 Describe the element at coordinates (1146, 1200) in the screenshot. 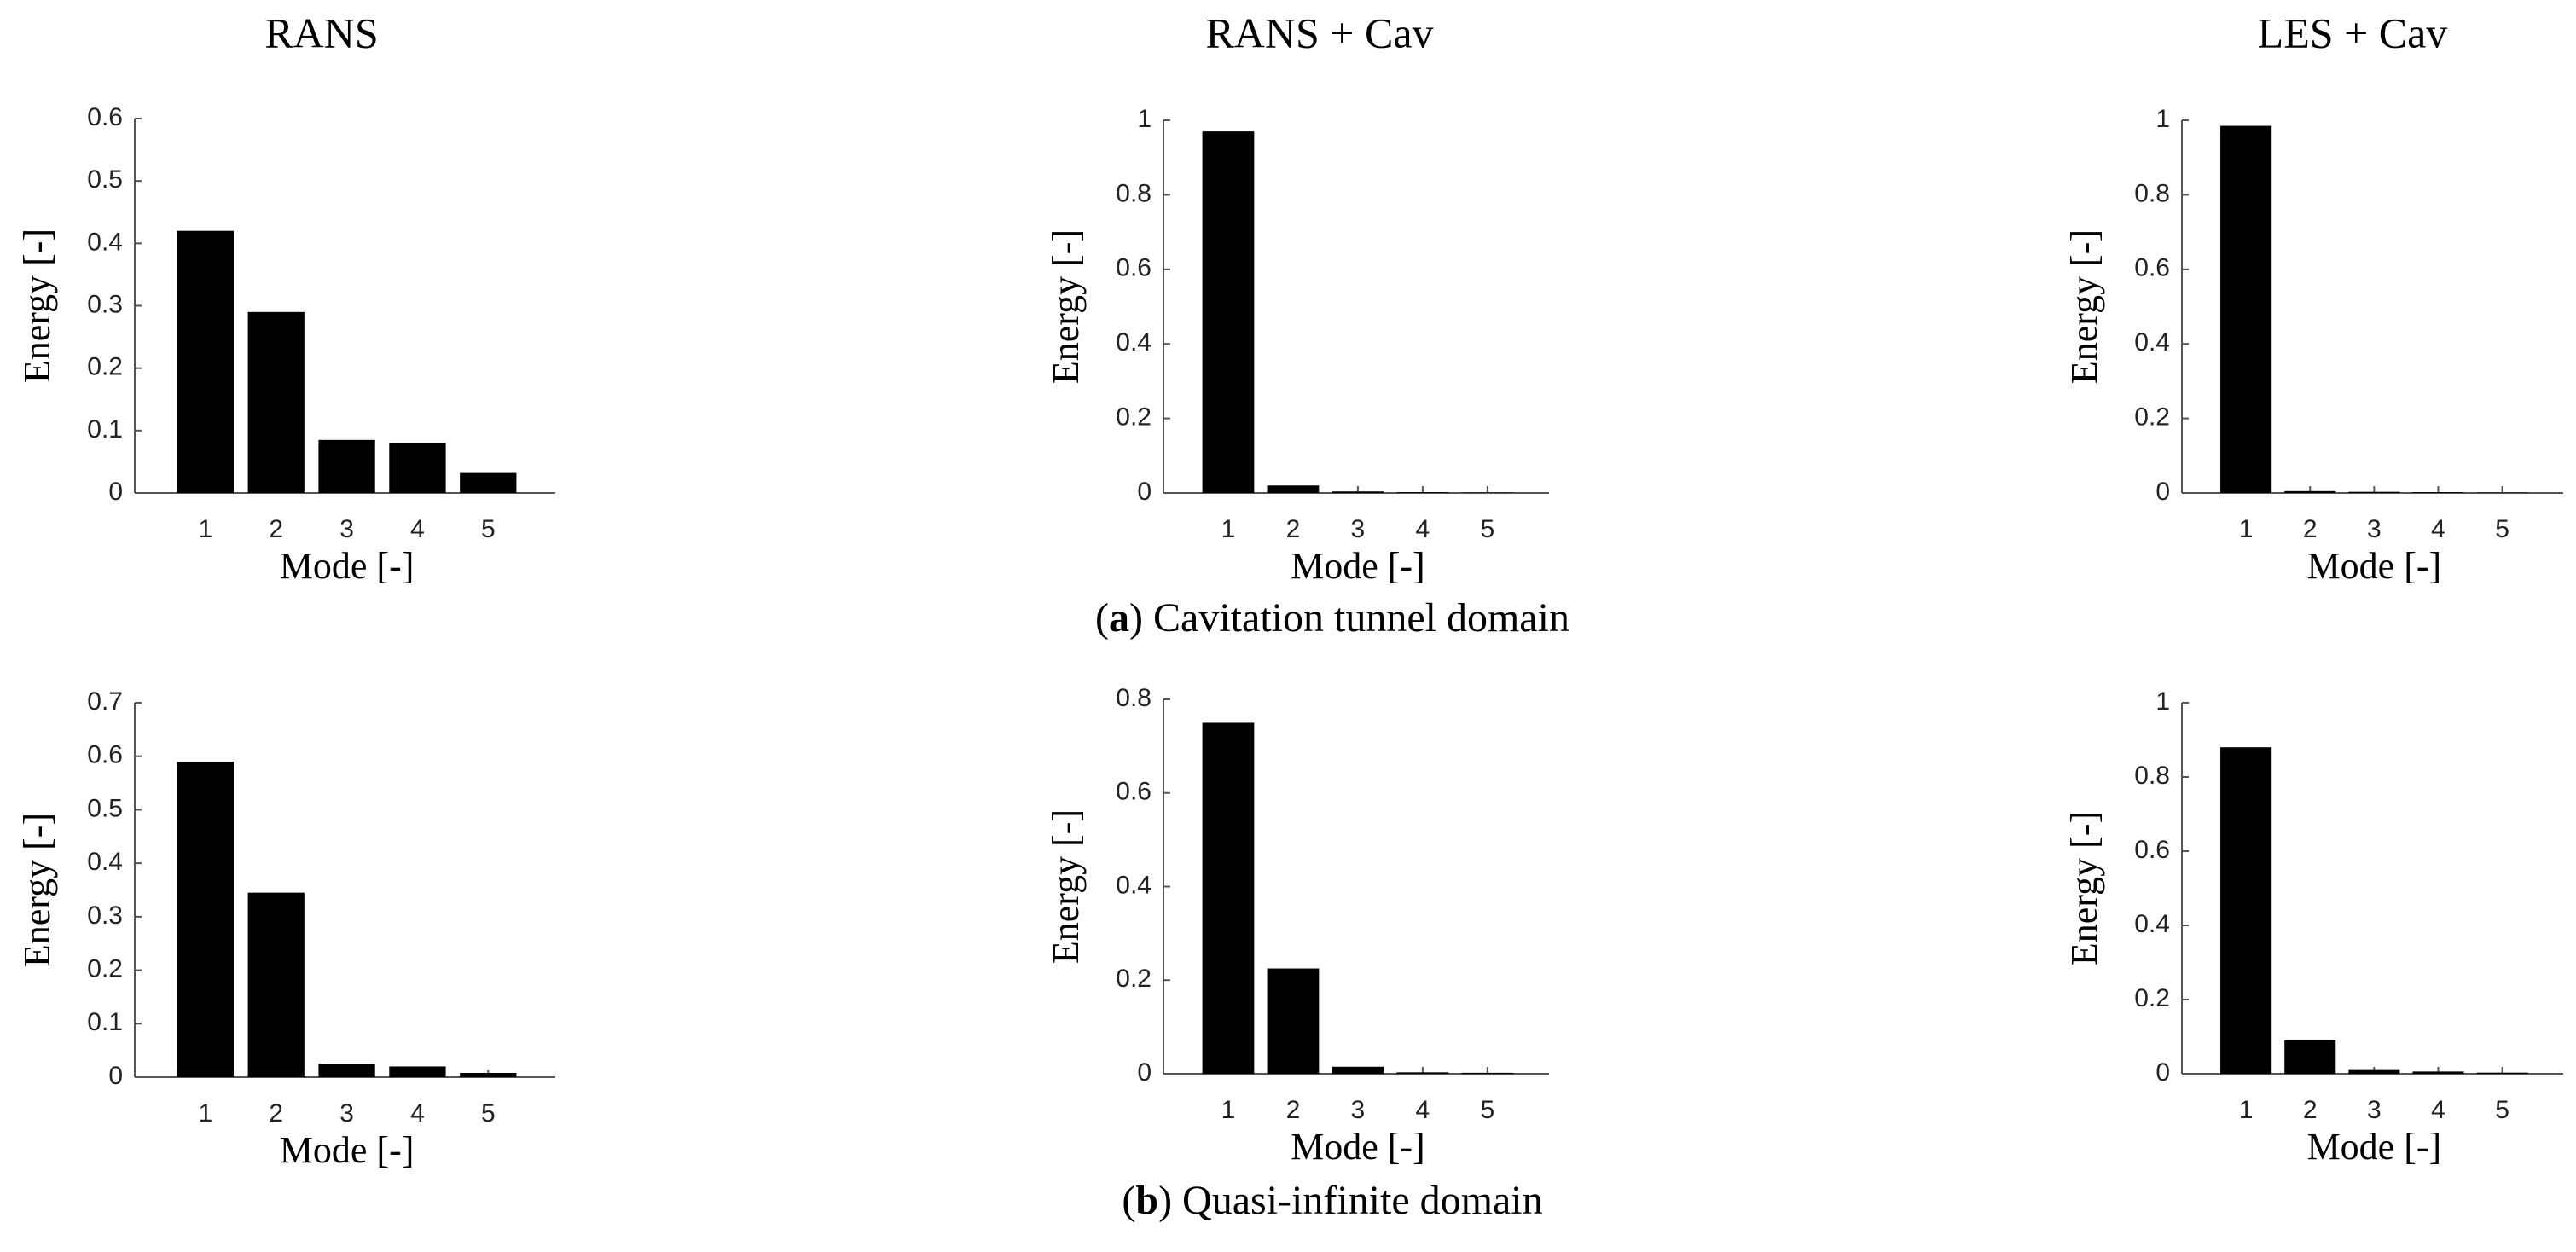

I see `caption-letter: b` at that location.